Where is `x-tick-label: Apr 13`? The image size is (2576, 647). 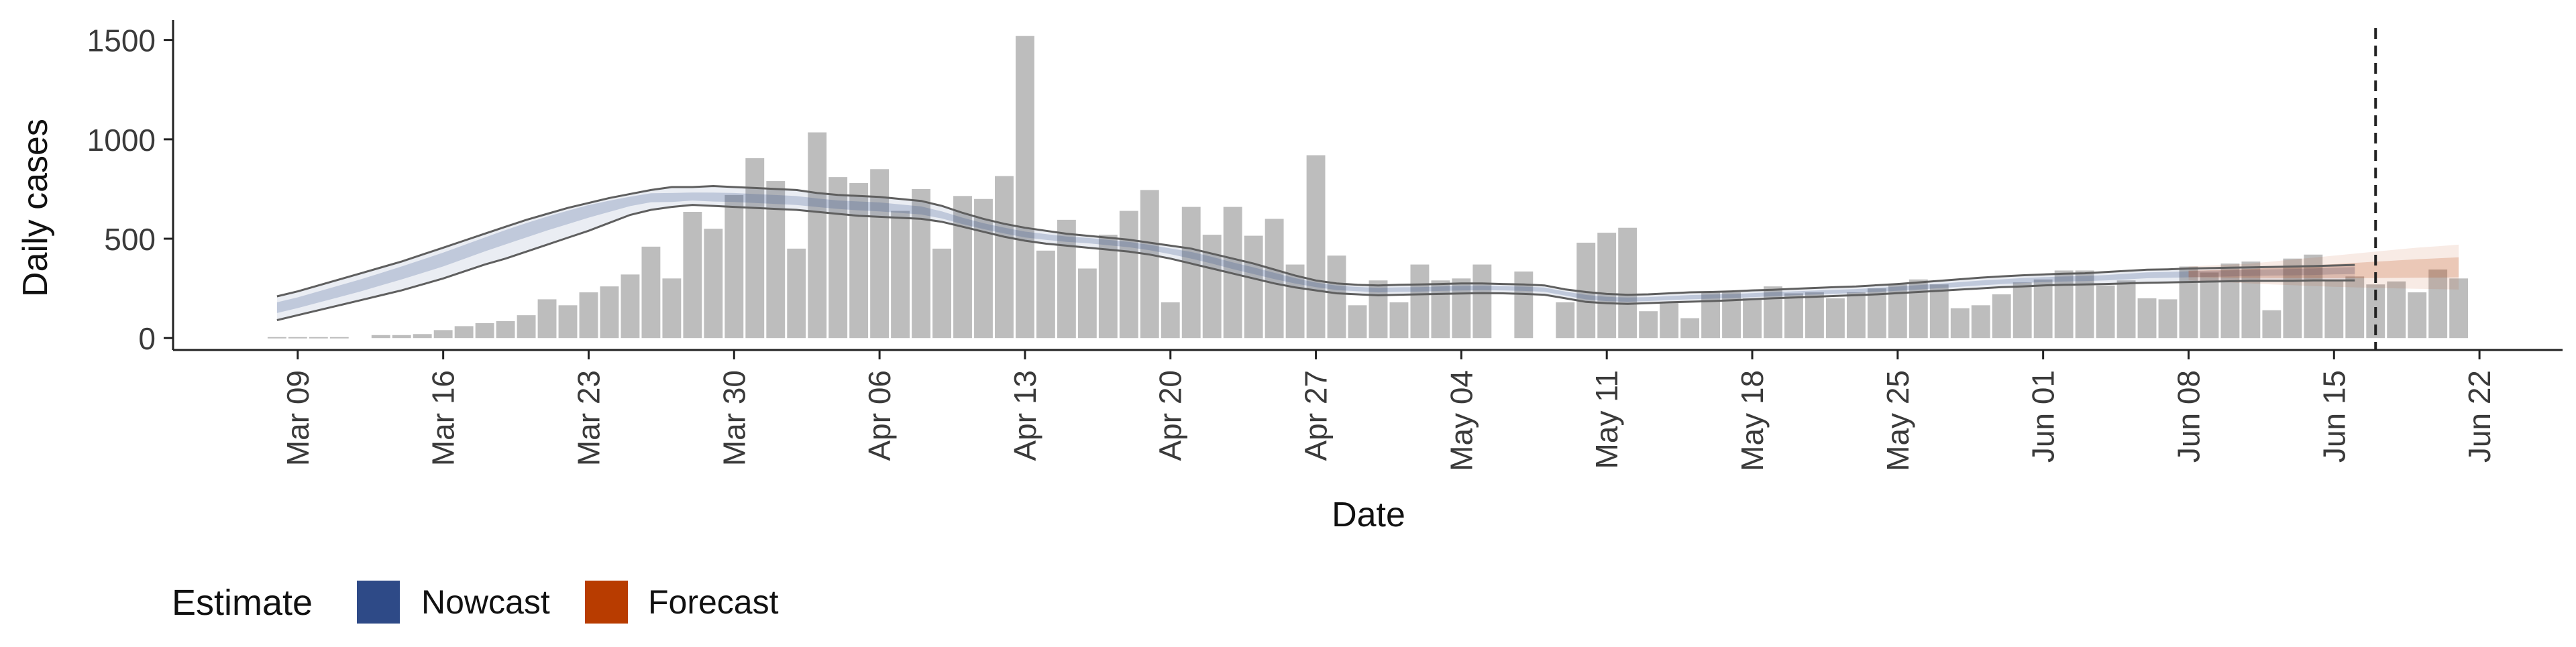
x-tick-label: Apr 13 is located at coordinates (1025, 415).